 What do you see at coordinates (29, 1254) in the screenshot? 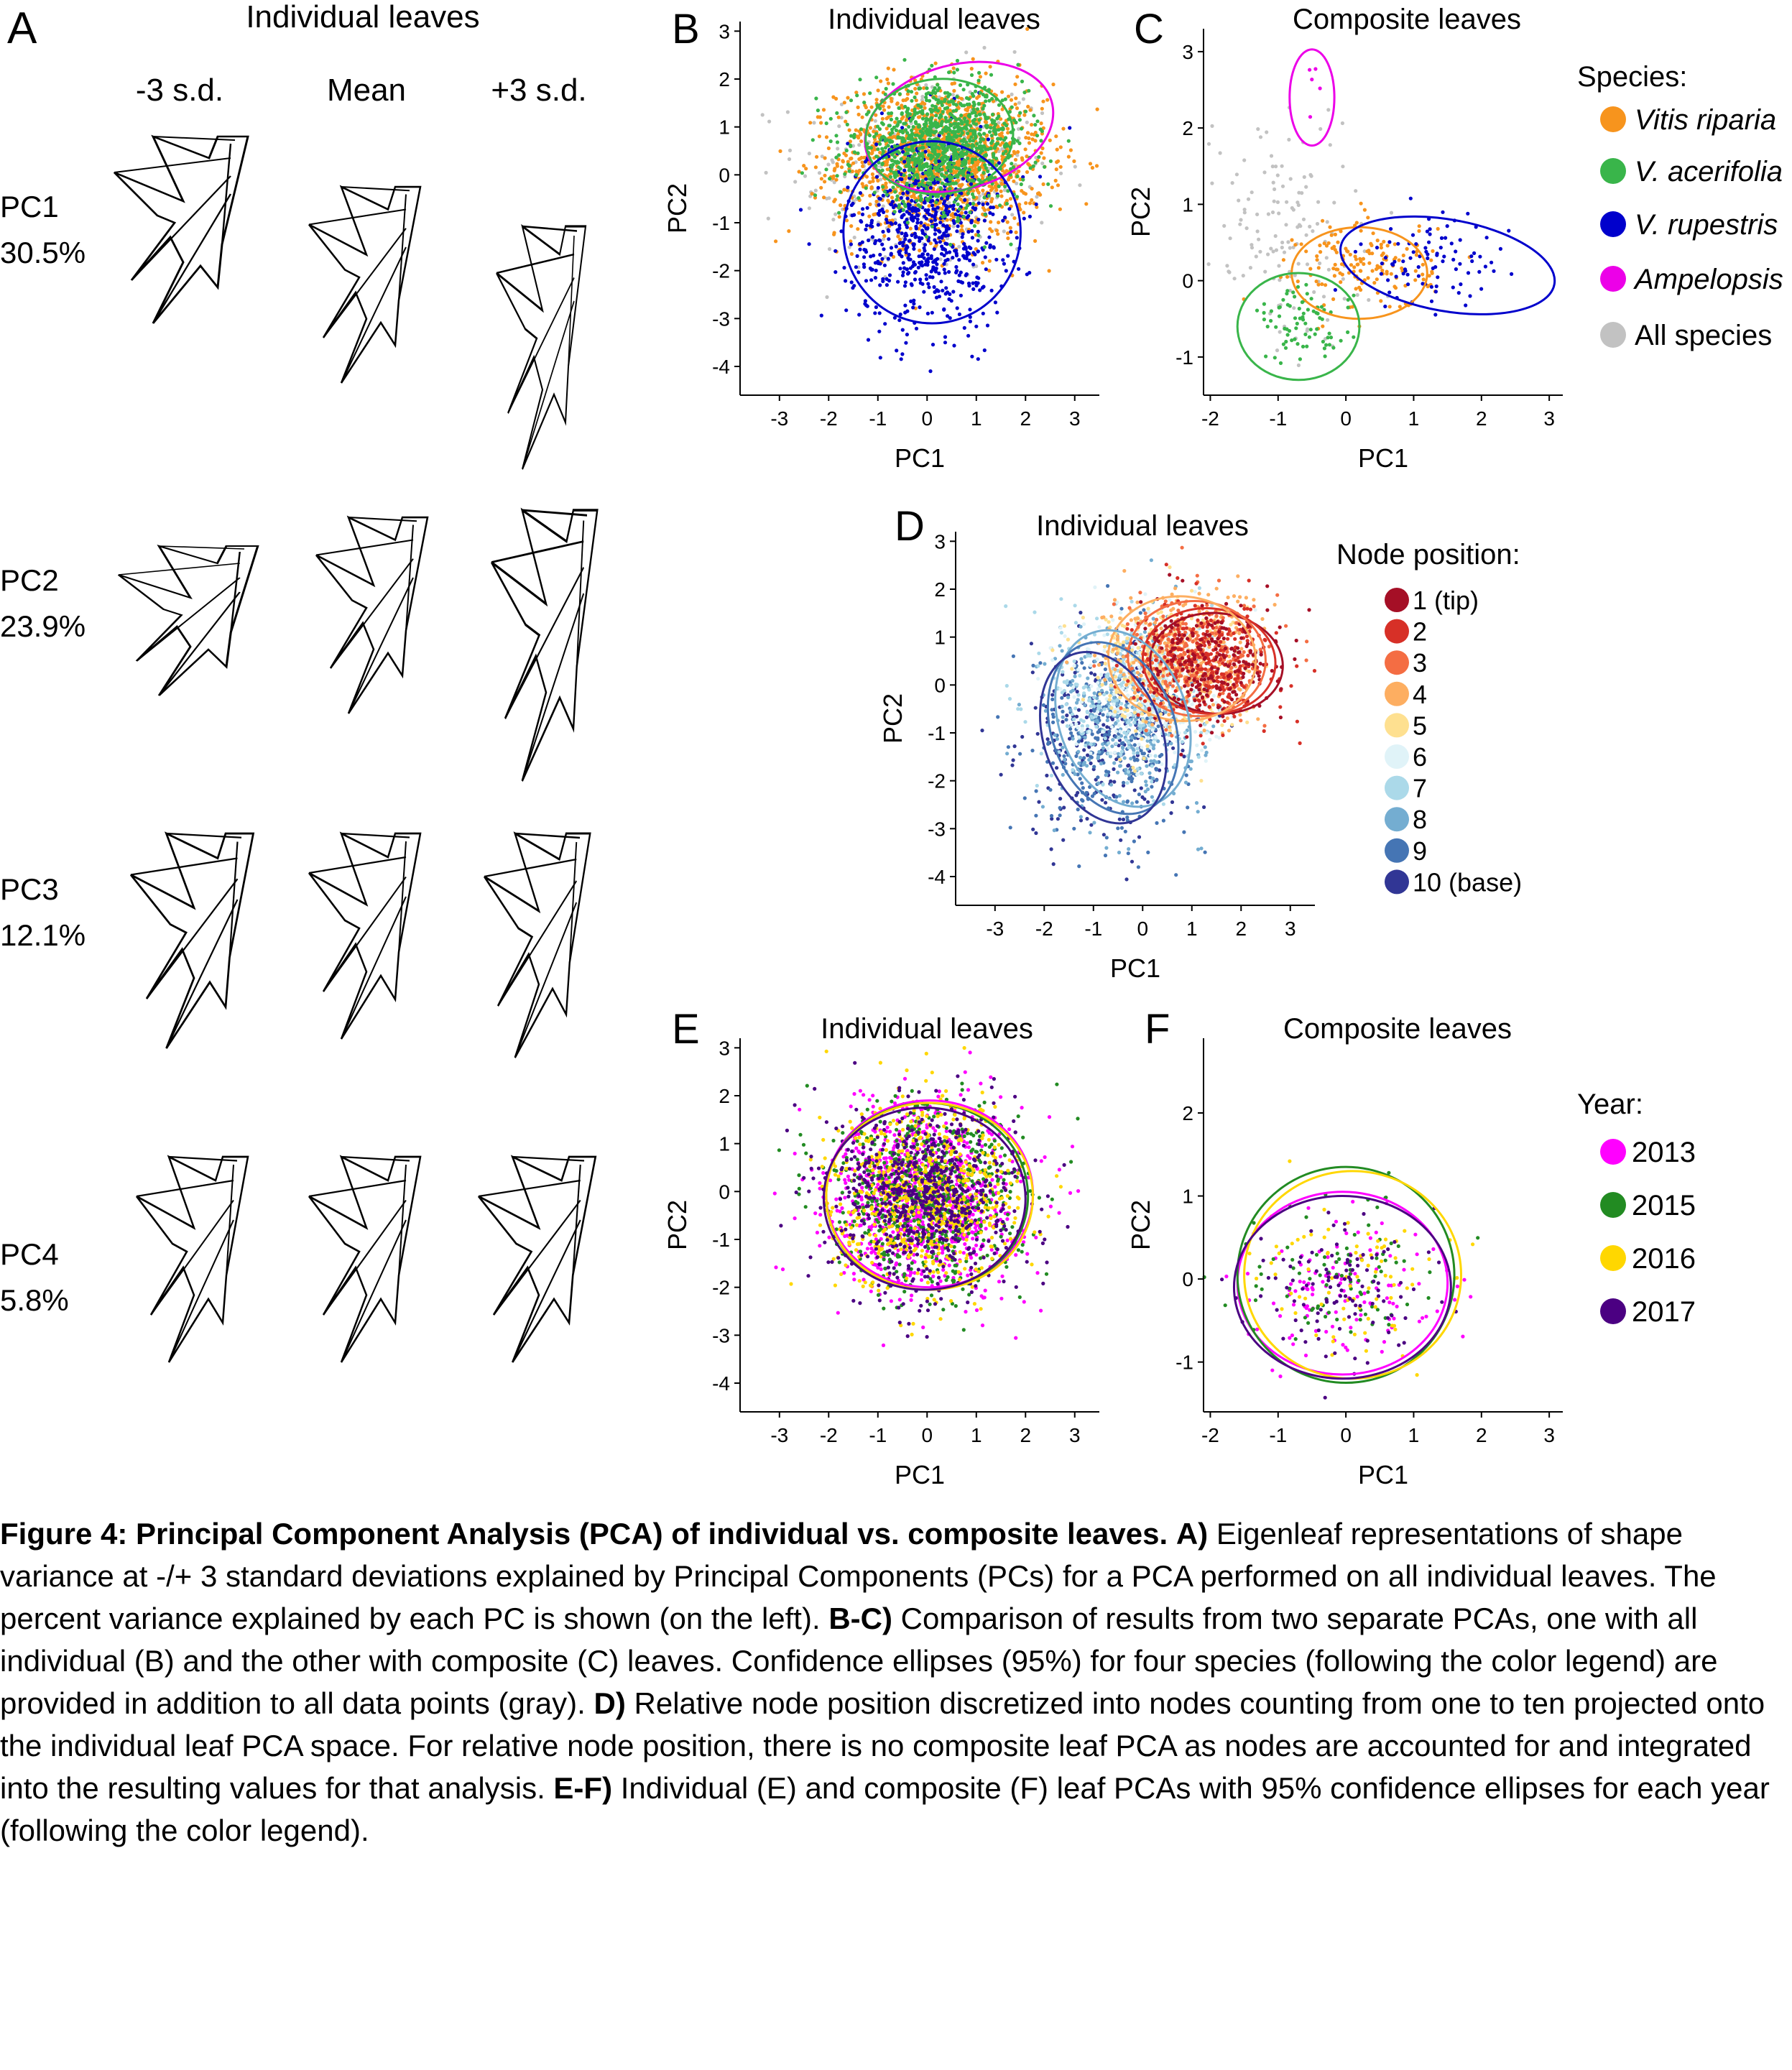
I see `row-pc4-label: PC4` at bounding box center [29, 1254].